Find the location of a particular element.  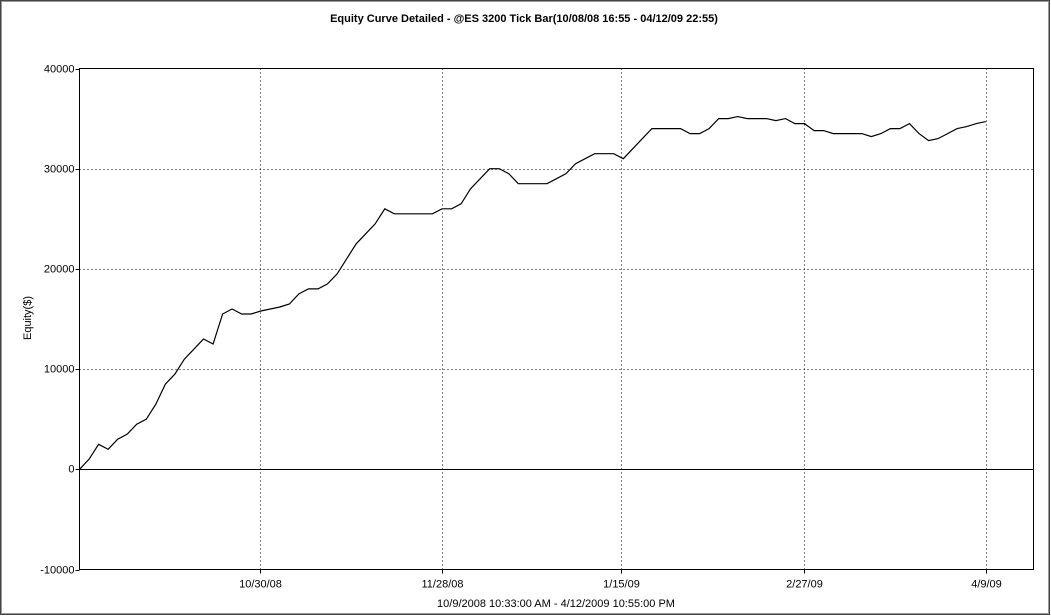

y-tick-label: 0 is located at coordinates (71, 469).